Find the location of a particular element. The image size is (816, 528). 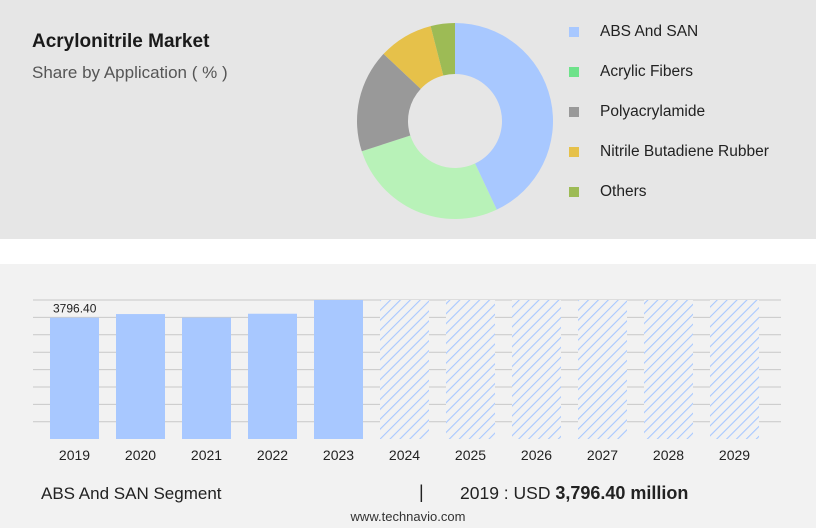

x-tick-label: 2024 is located at coordinates (404, 455).